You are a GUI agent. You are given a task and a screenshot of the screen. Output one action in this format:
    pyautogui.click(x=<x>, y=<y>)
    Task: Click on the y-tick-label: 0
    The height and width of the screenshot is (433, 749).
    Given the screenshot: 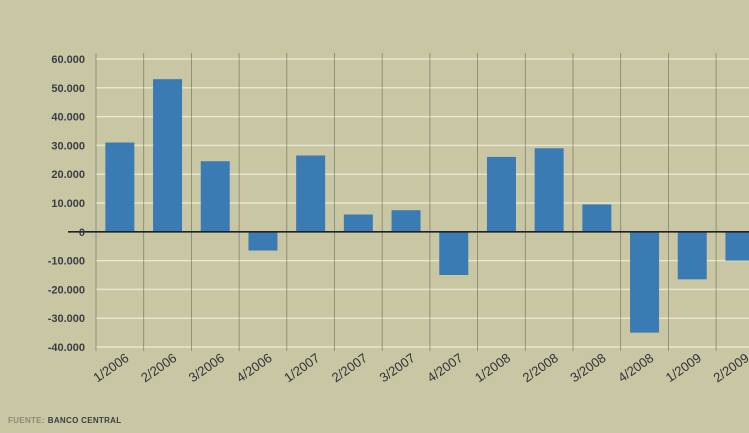 What is the action you would take?
    pyautogui.click(x=82, y=233)
    